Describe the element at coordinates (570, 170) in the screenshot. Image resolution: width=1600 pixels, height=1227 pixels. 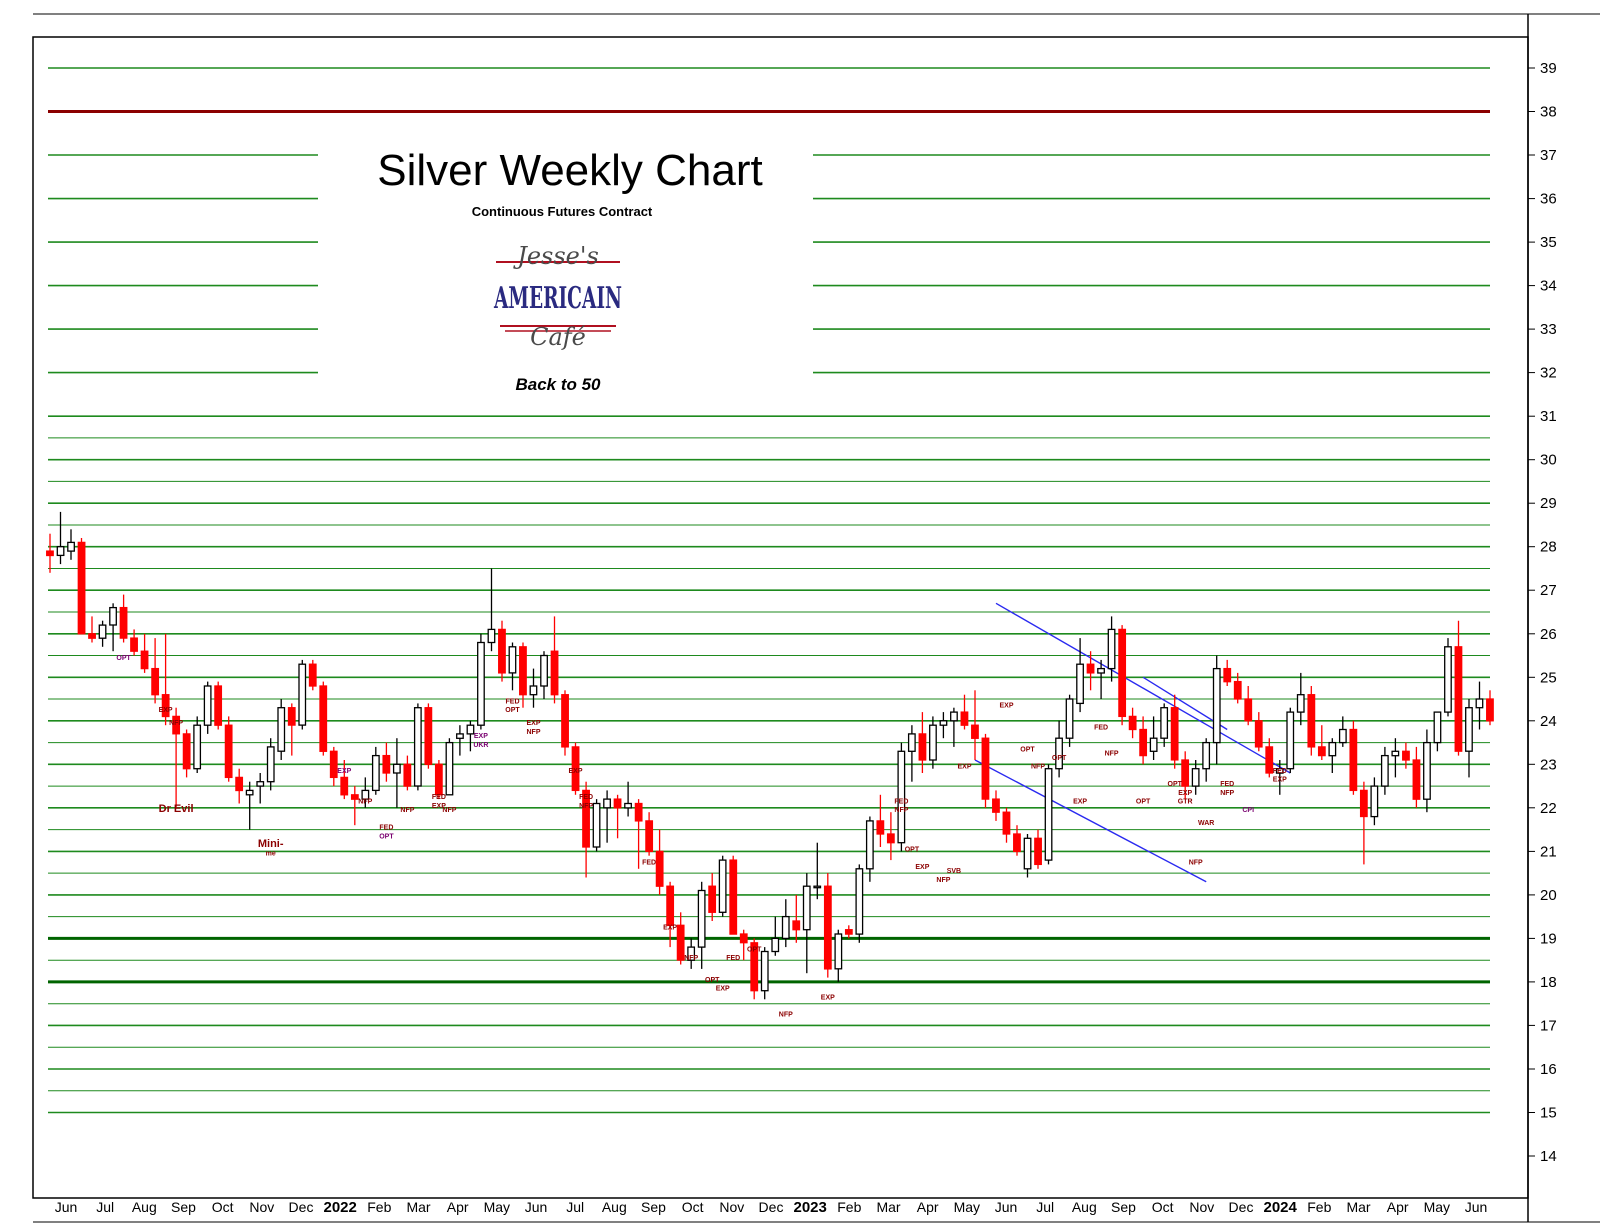
I see `chart-title: Silver Weekly Chart` at that location.